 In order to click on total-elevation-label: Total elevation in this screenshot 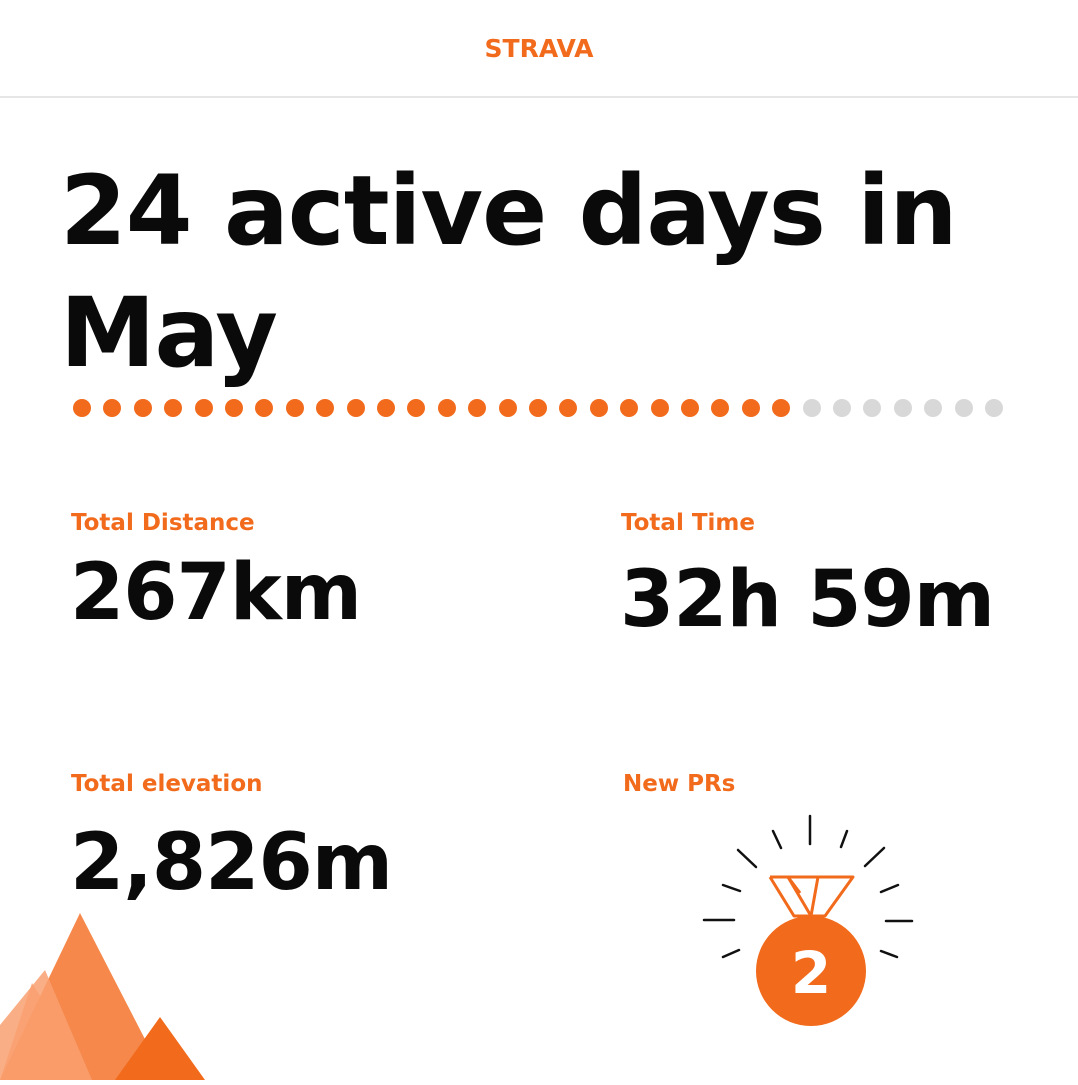, I will do `click(167, 784)`.